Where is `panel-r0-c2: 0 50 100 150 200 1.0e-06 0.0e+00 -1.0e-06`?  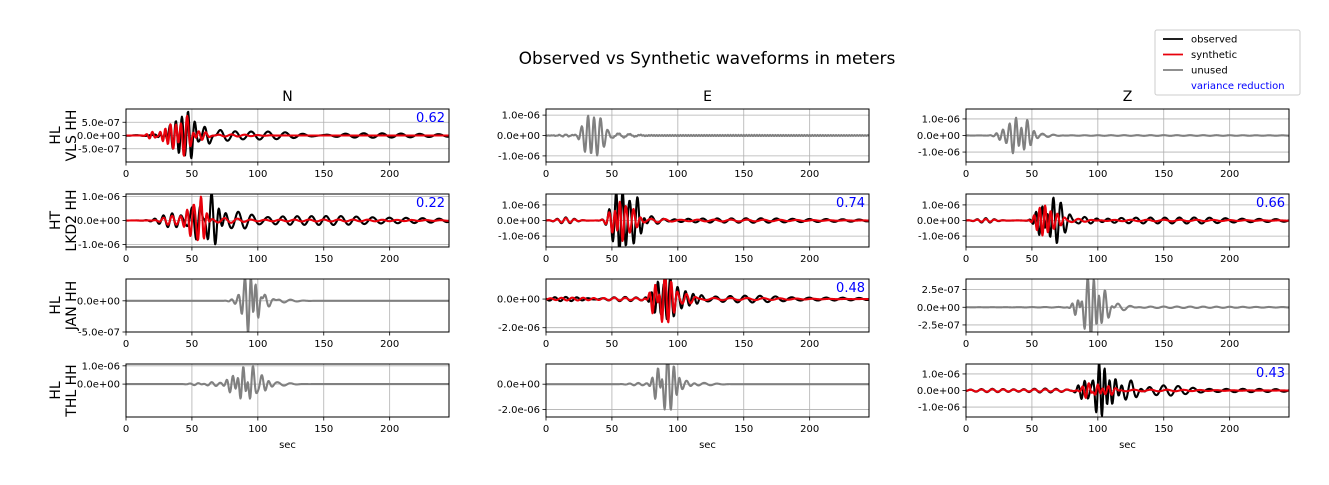
panel-r0-c2: 0 50 100 150 200 1.0e-06 0.0e+00 -1.0e-06 is located at coordinates (1103, 144).